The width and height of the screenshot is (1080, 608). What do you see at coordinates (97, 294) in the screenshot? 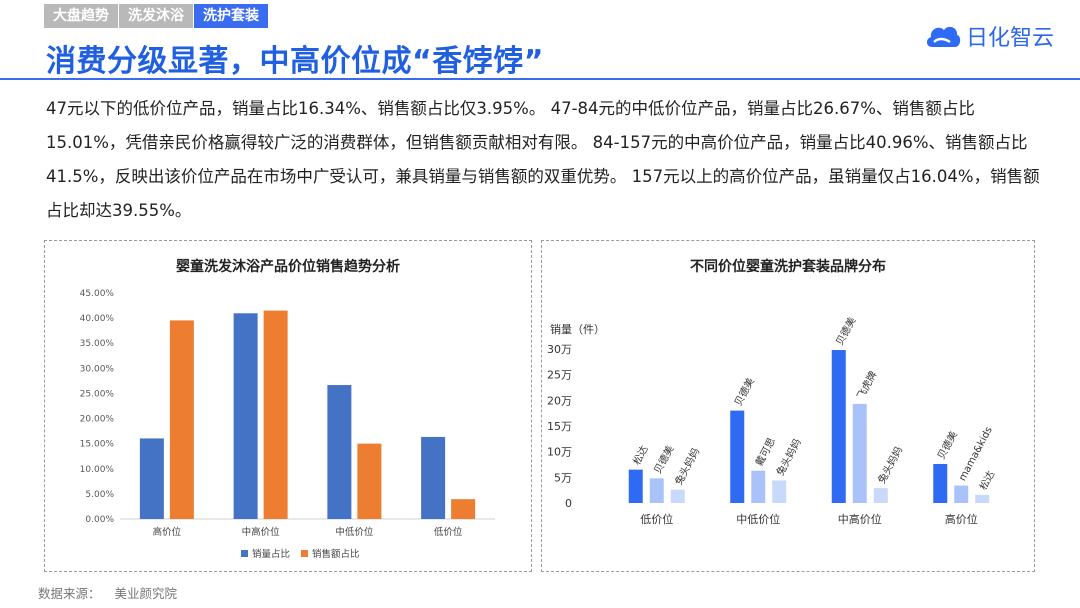
I see `y-tick-label: 45.00%` at bounding box center [97, 294].